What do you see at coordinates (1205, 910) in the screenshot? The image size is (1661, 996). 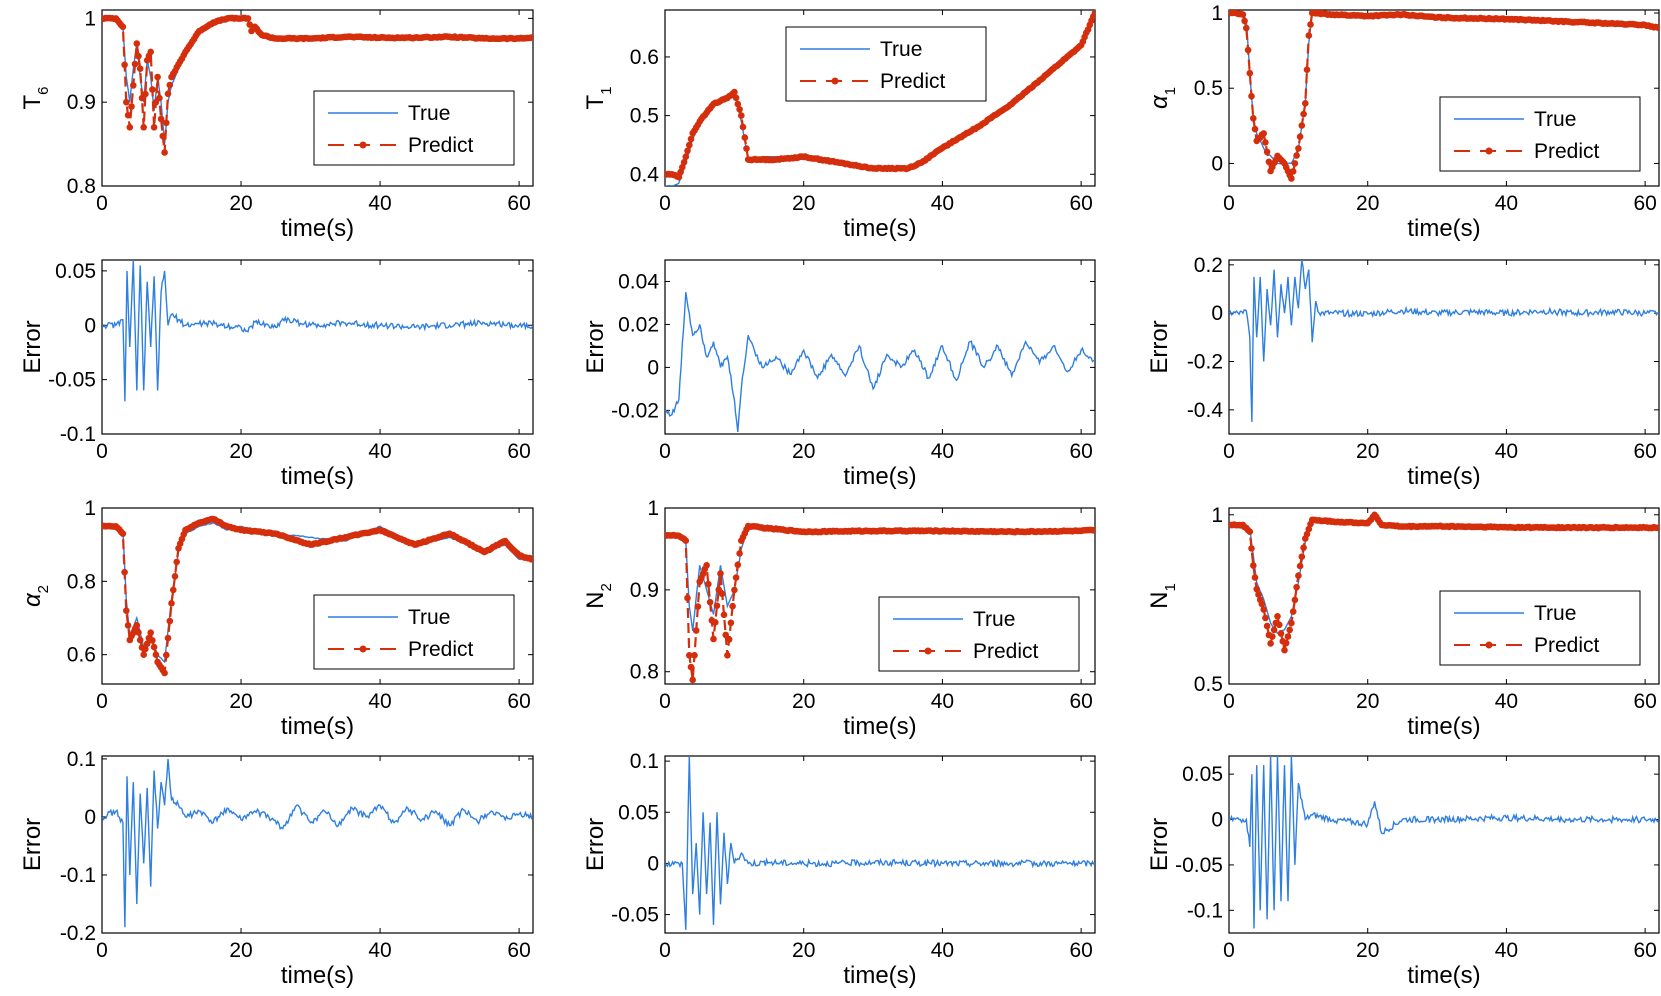 I see `y-tick-label: -0.1` at bounding box center [1205, 910].